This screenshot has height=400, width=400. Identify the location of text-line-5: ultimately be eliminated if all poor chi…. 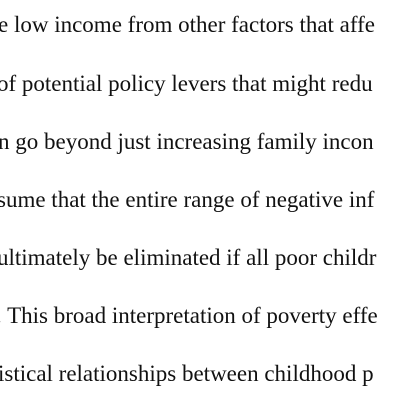
(188, 257).